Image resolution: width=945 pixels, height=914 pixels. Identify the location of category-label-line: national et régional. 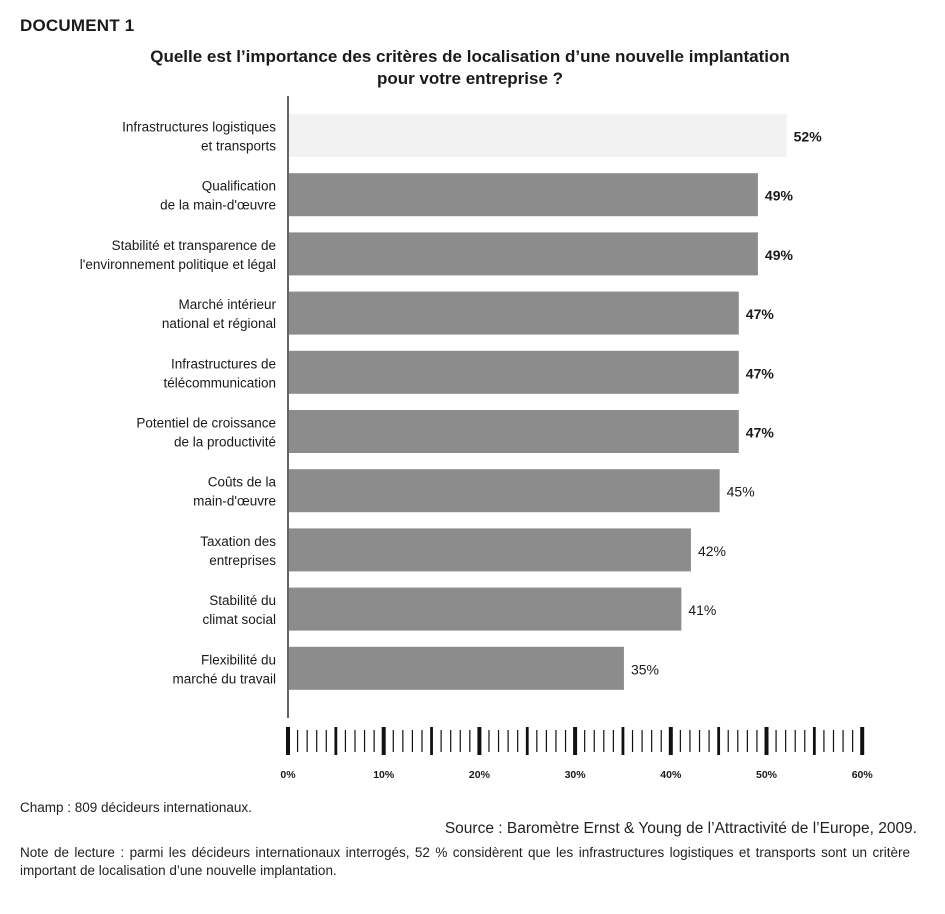
(219, 323).